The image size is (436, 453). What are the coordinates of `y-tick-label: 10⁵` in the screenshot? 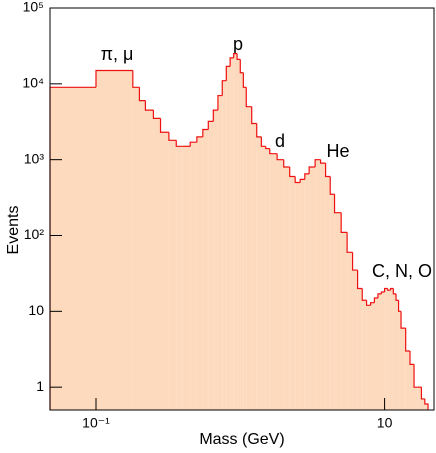 It's located at (33, 7).